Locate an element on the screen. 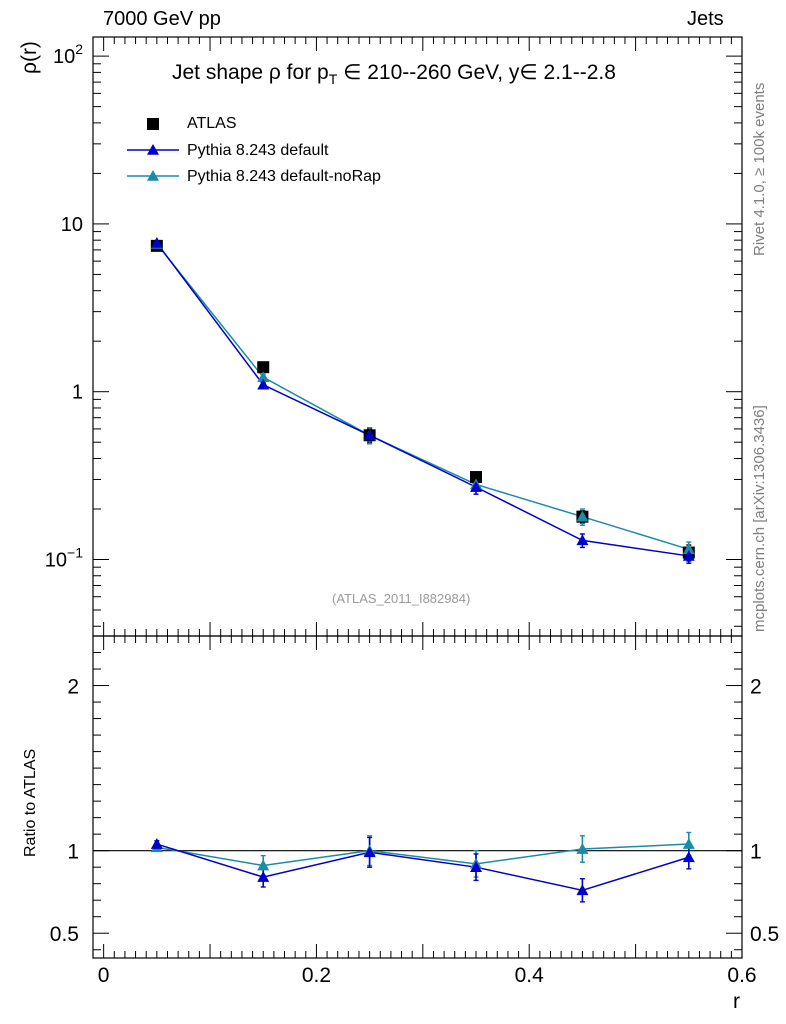 The image size is (786, 1024). ratio-y-axis-label: Ratio to ATLAS is located at coordinates (30, 802).